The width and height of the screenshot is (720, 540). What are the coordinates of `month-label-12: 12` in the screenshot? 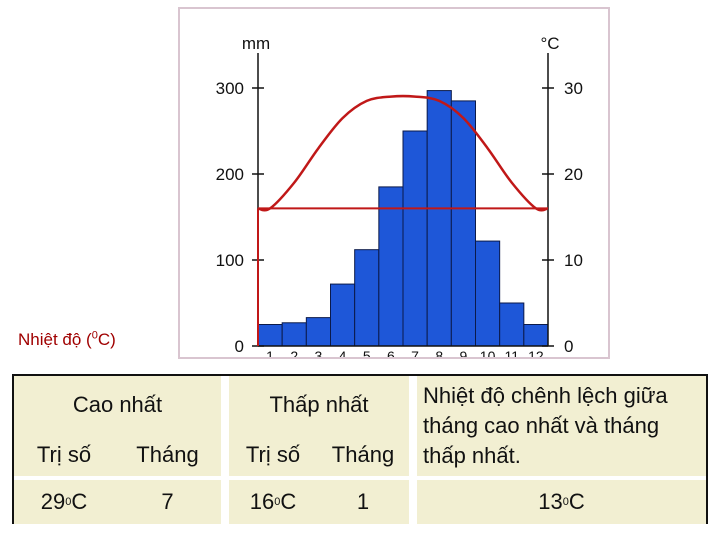 It's located at (536, 352).